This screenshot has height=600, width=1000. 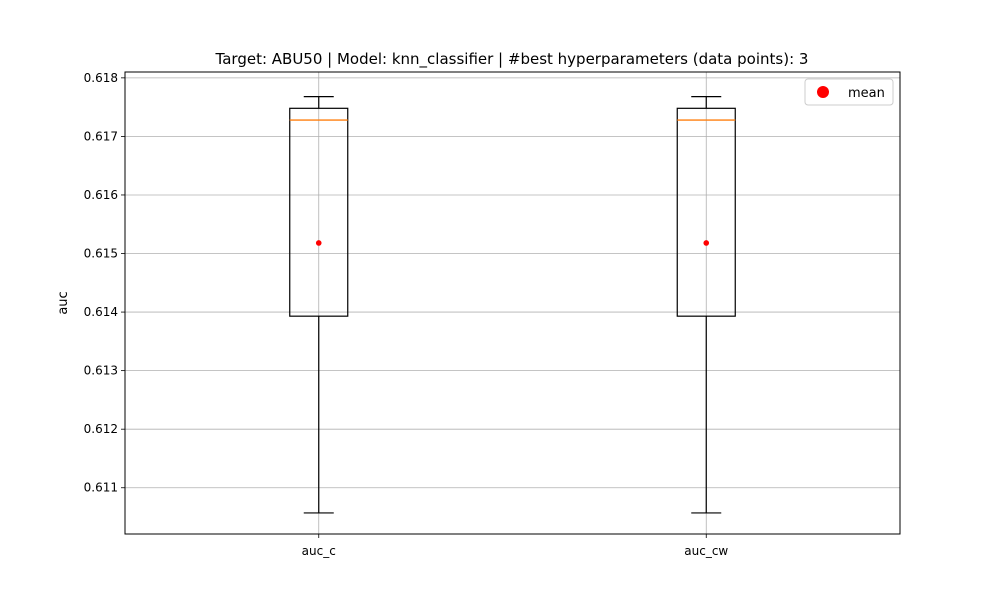 I want to click on y-tick-label: 0.613, so click(x=101, y=371).